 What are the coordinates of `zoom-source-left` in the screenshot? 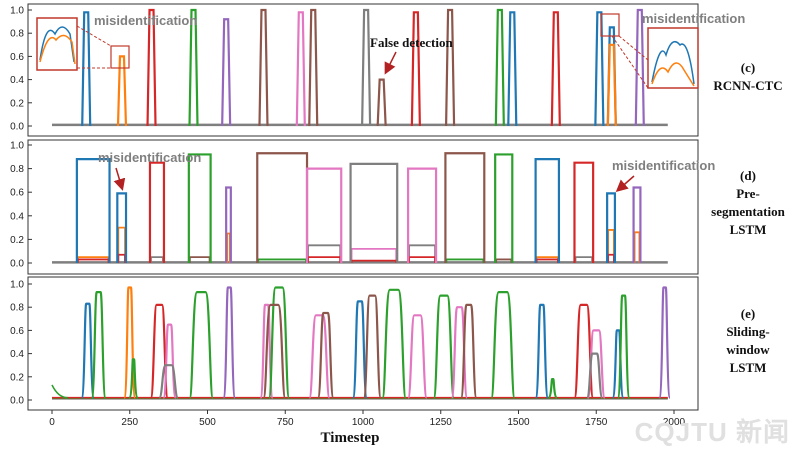 It's located at (120, 57).